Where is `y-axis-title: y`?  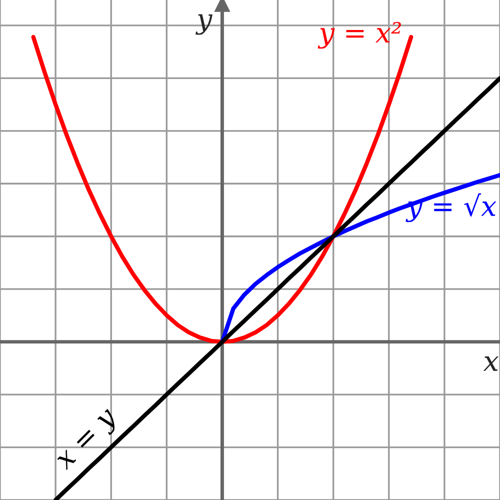 y-axis-title: y is located at coordinates (204, 24).